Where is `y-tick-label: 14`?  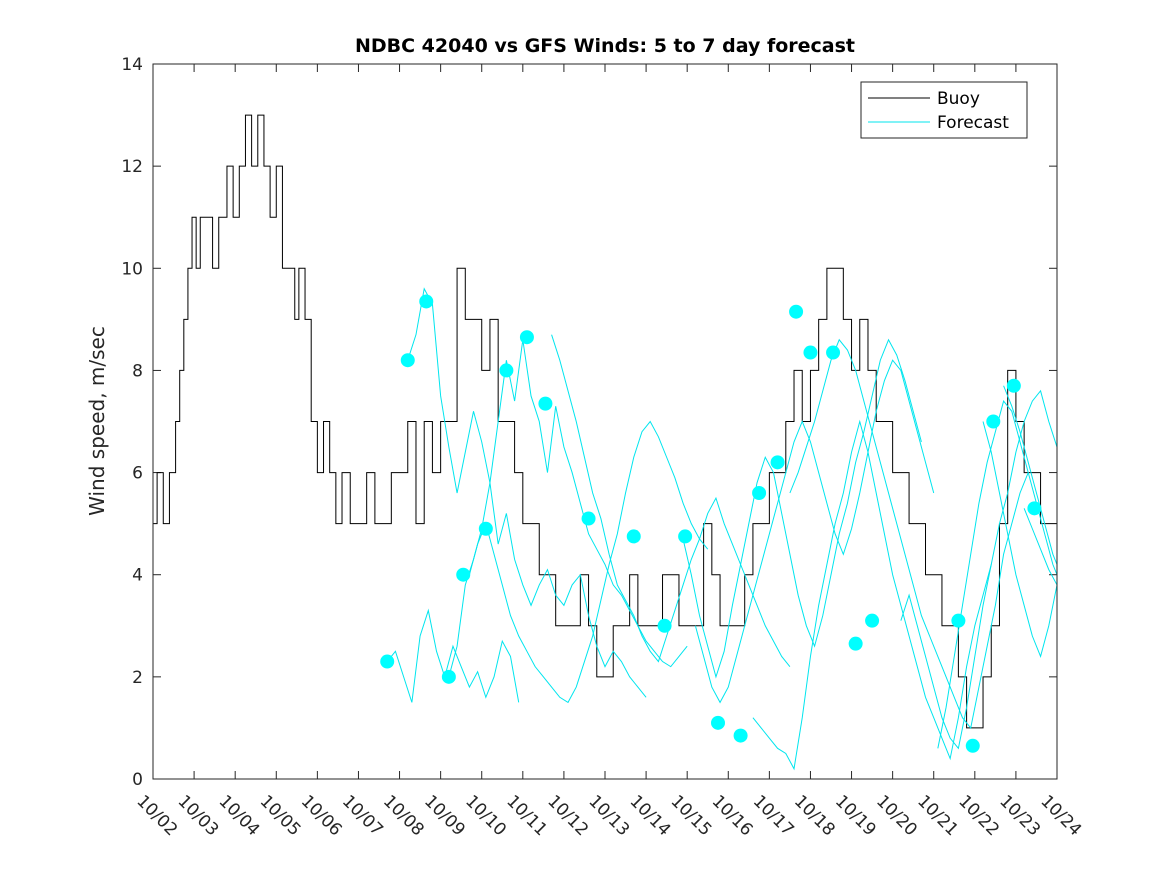 y-tick-label: 14 is located at coordinates (132, 65).